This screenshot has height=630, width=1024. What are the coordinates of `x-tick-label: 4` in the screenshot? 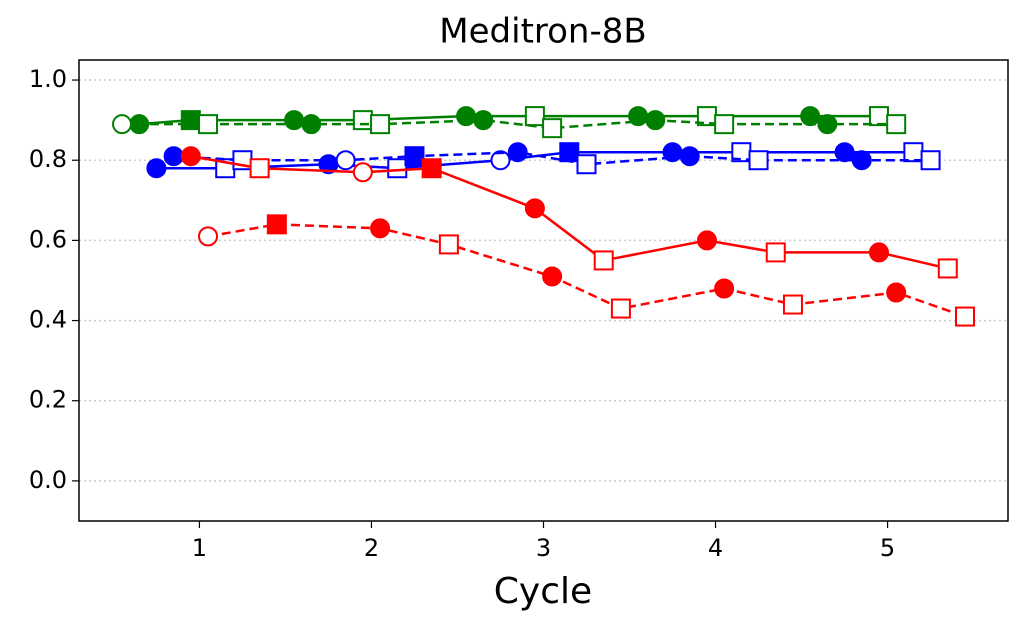 It's located at (715, 548).